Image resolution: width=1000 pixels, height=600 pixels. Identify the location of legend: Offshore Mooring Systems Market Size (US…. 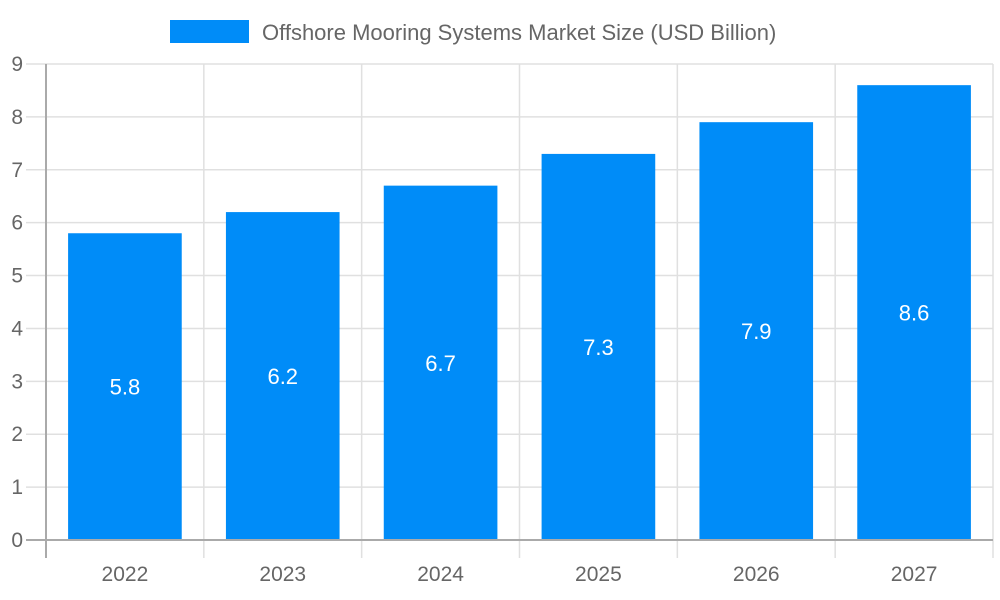
(473, 32).